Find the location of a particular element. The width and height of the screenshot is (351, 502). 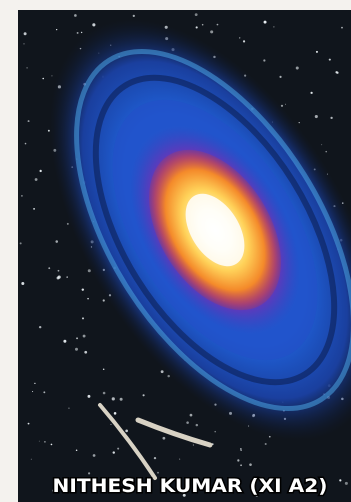

caption: NITHESH KUMAR (XI A2) is located at coordinates (190, 486).